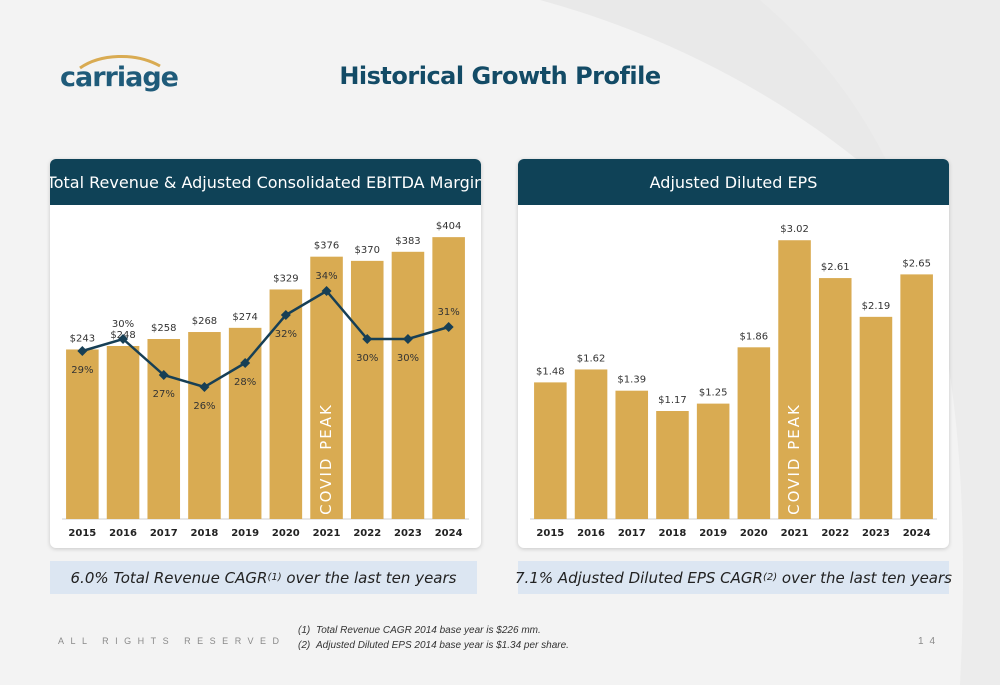 Image resolution: width=1000 pixels, height=685 pixels. Describe the element at coordinates (639, 577) in the screenshot. I see `eps-cagr-text: 7.1% Adjusted Diluted EPS CAGR` at that location.